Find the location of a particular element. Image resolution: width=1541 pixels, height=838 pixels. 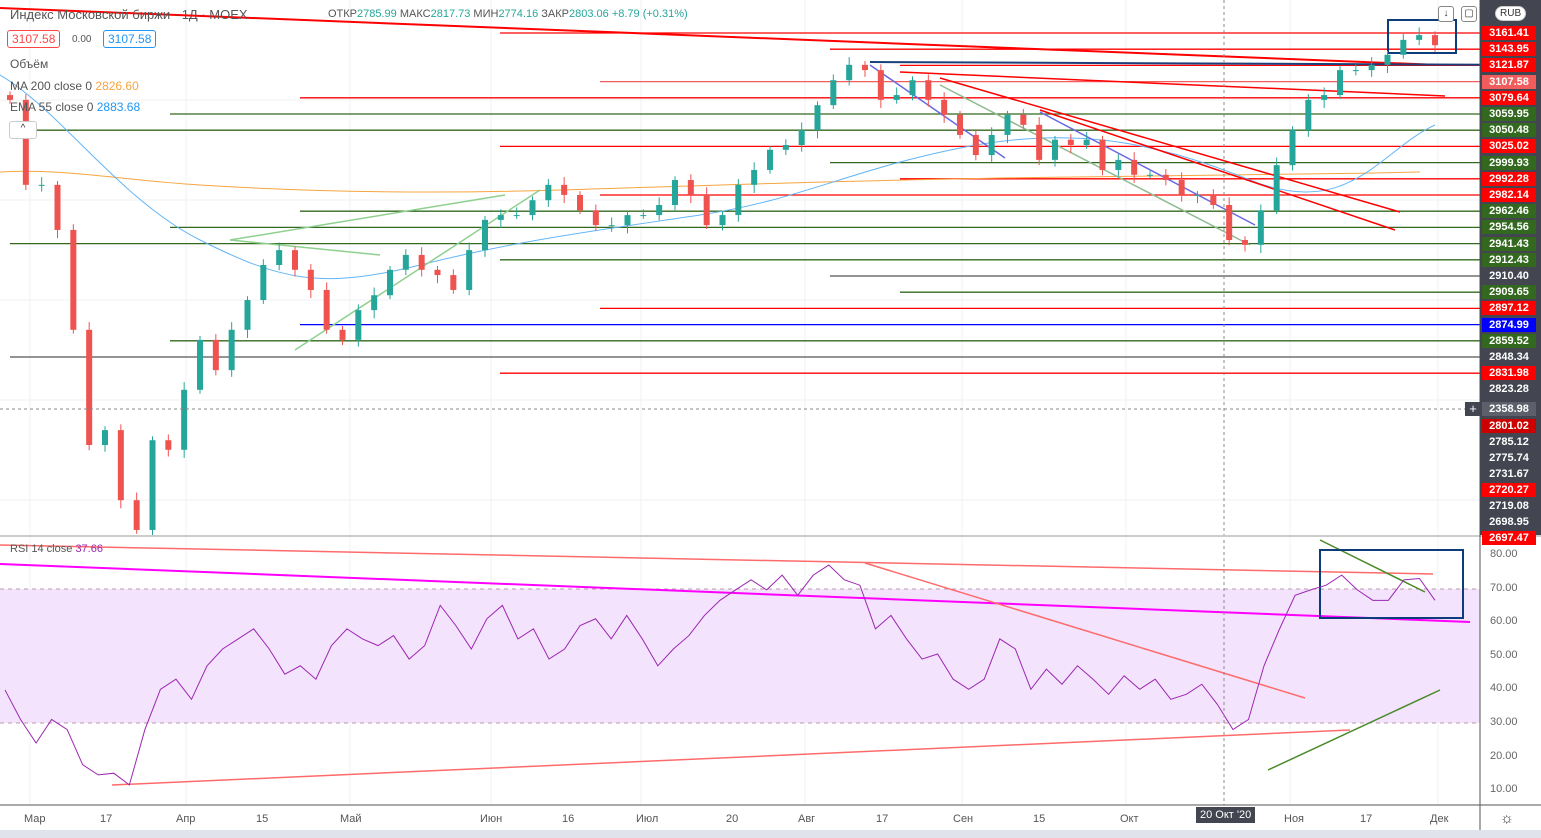

price-axis-label: 3161.41 is located at coordinates (1509, 33).